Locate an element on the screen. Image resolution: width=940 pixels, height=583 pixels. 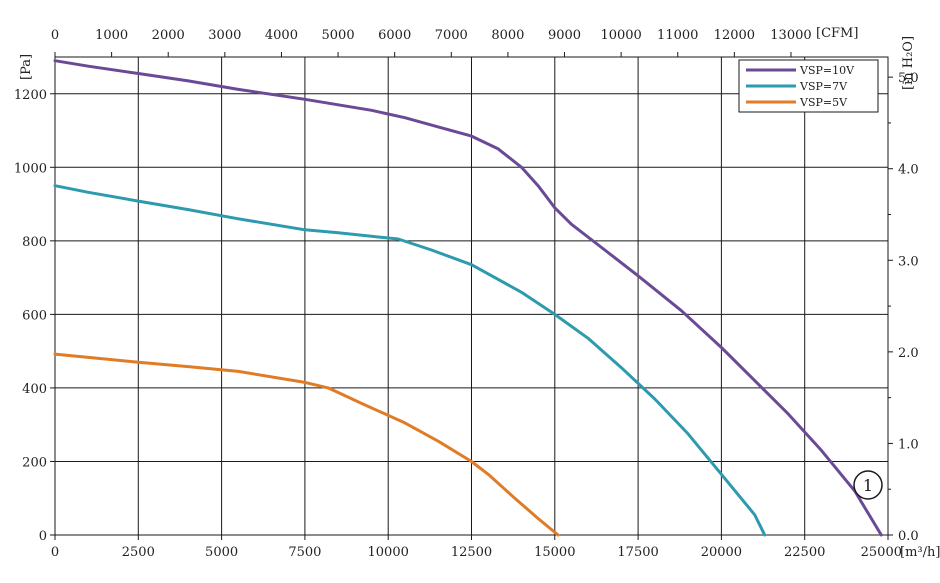
x2-tick-label: 2000 is located at coordinates (168, 35).